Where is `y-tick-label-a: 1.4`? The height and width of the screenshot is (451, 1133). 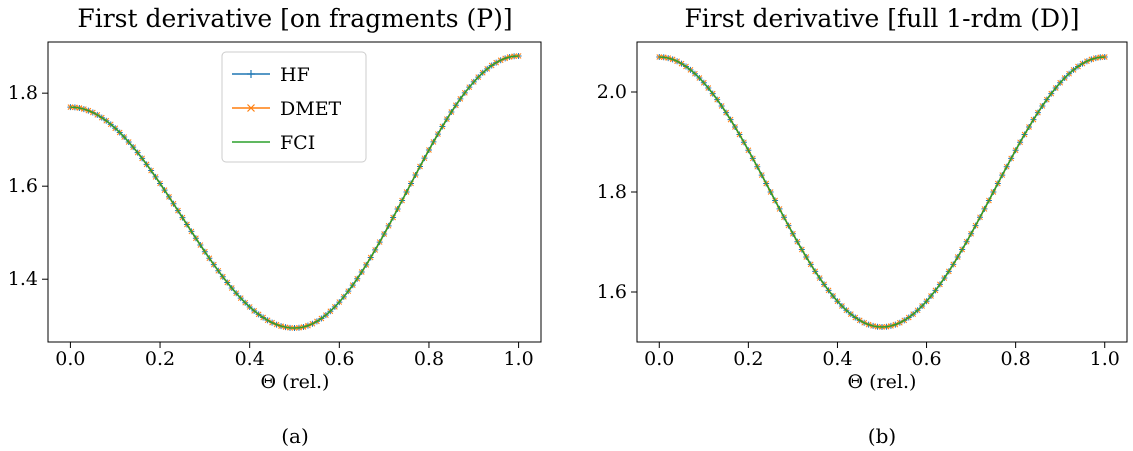
y-tick-label-a: 1.4 is located at coordinates (23, 279).